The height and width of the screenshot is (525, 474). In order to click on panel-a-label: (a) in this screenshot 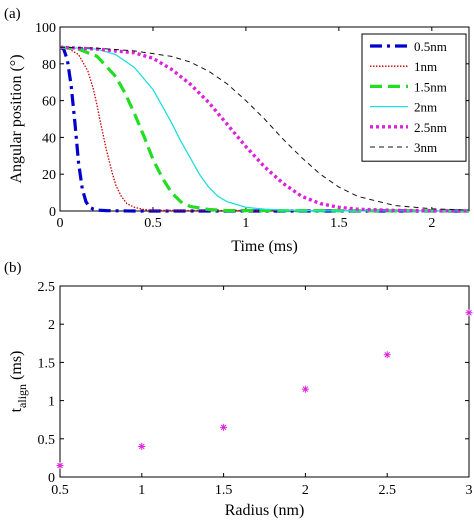, I will do `click(12, 14)`.